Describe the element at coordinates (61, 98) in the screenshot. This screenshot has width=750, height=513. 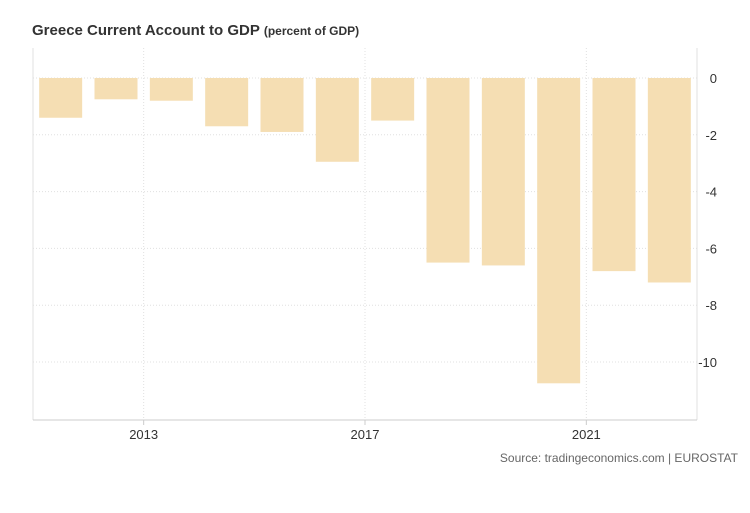
I see `bar-2012` at that location.